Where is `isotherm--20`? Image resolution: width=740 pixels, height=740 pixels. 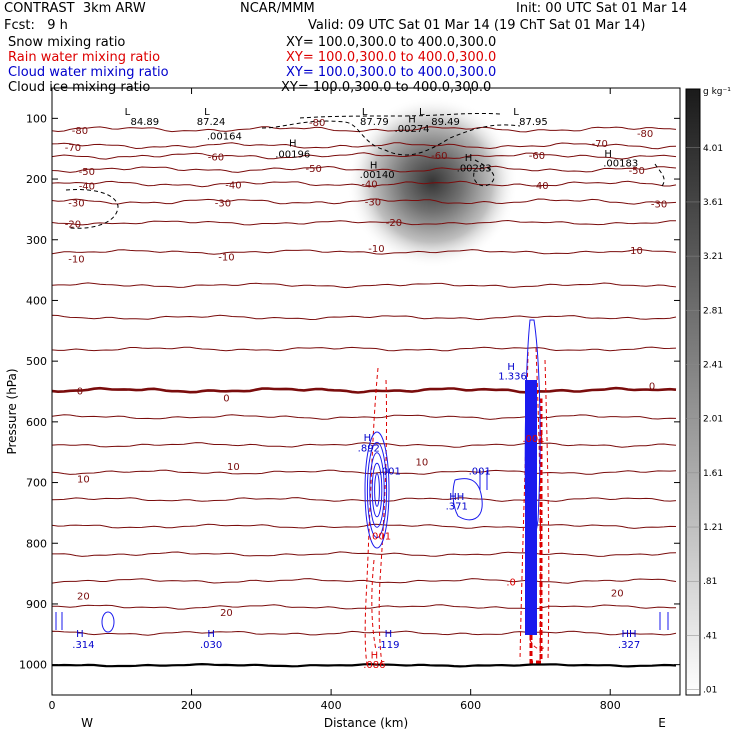 isotherm--20 is located at coordinates (364, 222).